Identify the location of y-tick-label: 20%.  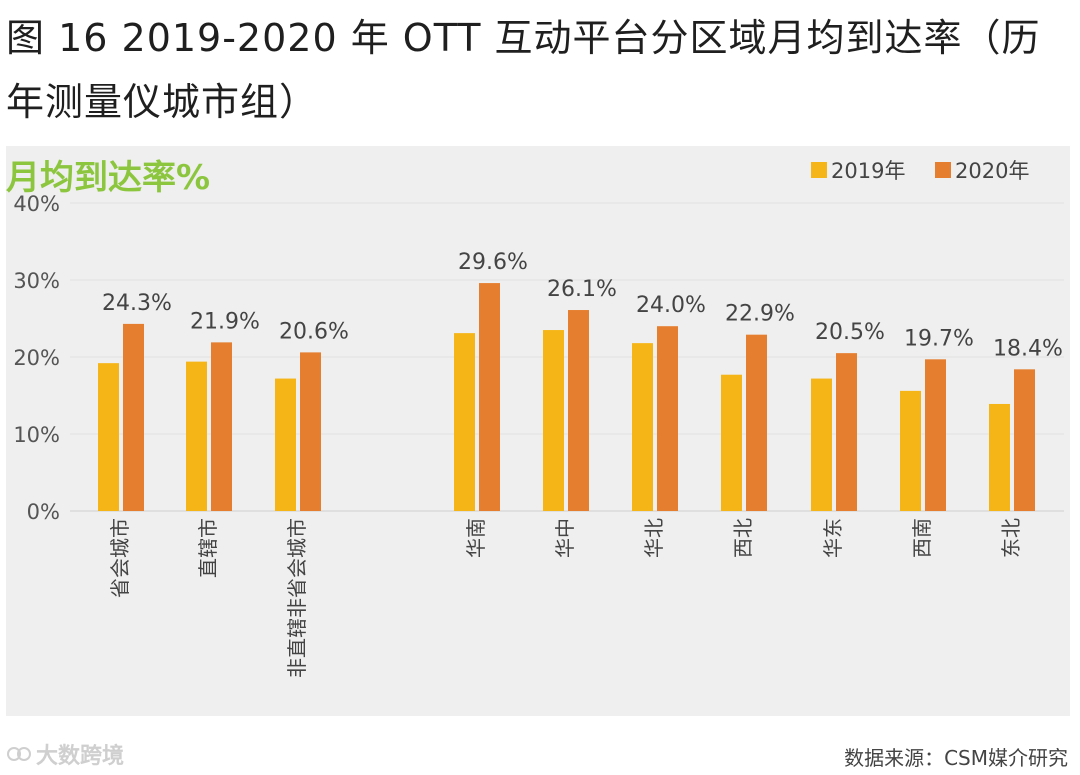
(36, 358).